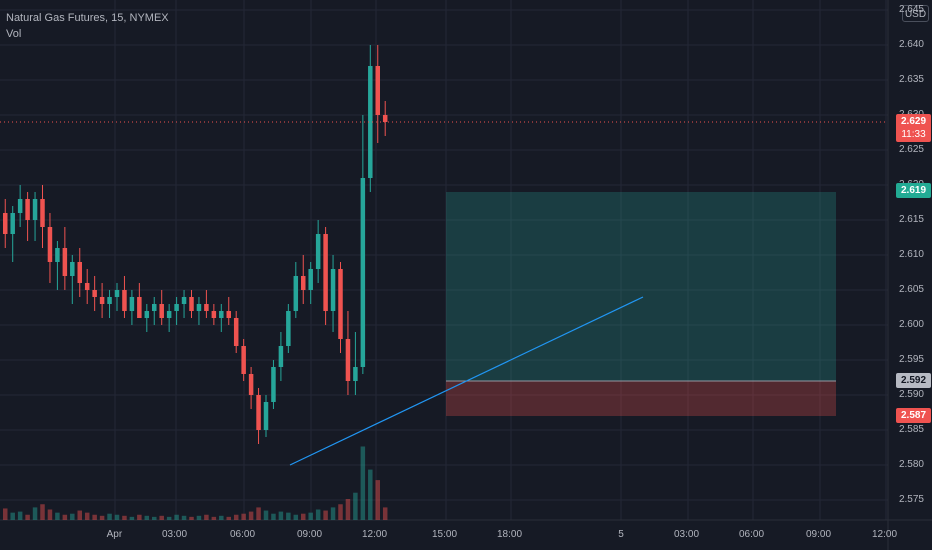 This screenshot has width=932, height=550. Describe the element at coordinates (114, 534) in the screenshot. I see `time-tick-label: Apr` at that location.